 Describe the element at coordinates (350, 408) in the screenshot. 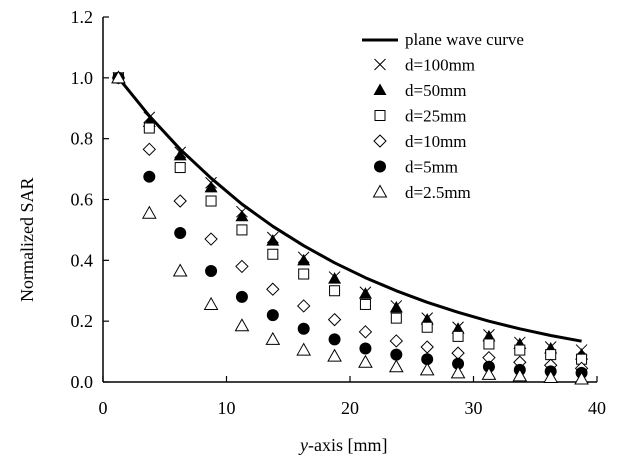

I see `x-tick-label: 20` at that location.